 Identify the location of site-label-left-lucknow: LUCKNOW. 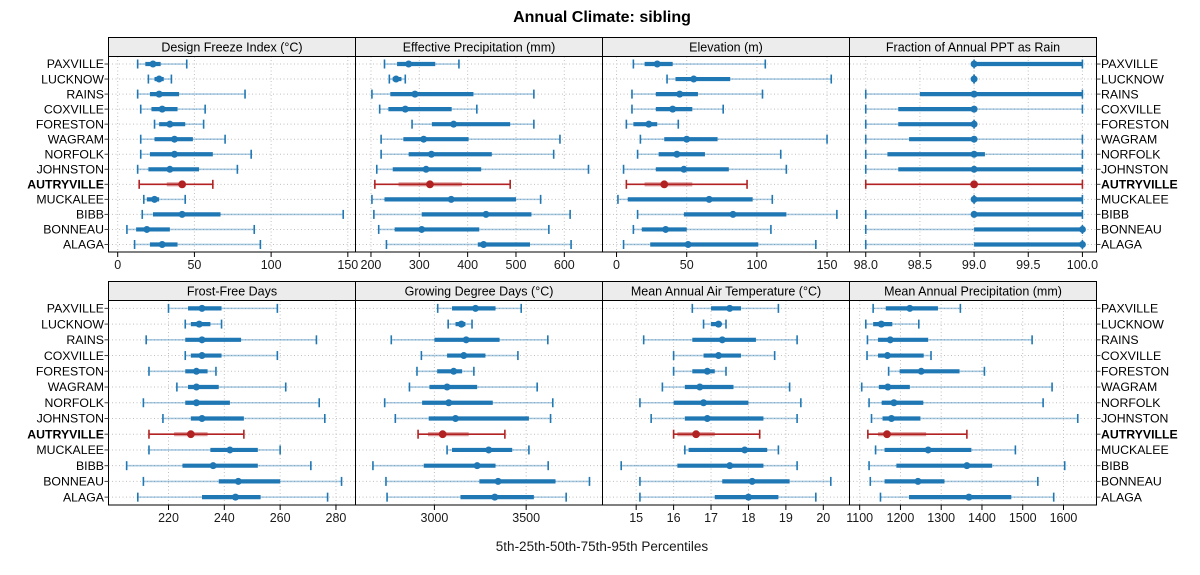
(72, 79).